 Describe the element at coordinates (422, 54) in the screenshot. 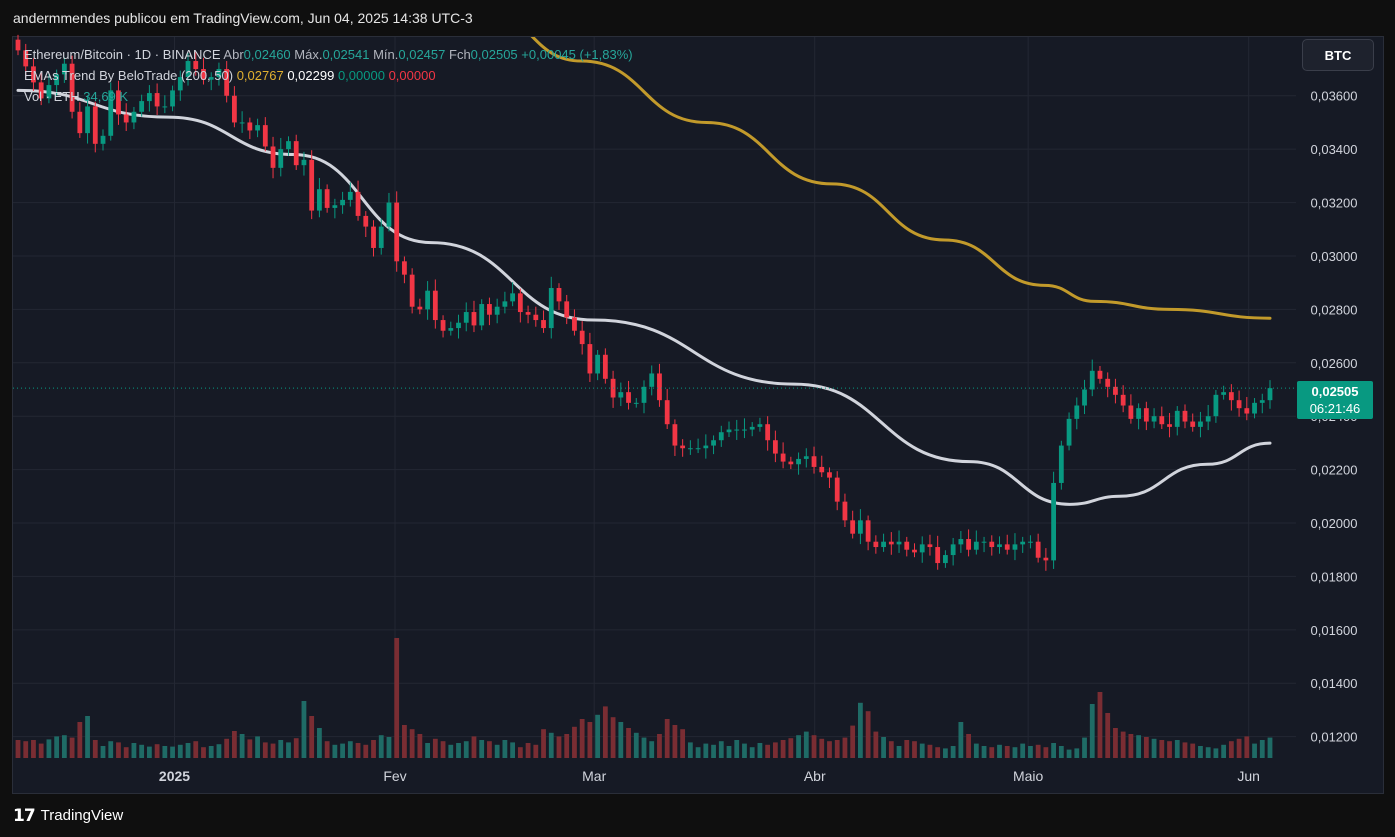

I see `low-value: 0,02457` at that location.